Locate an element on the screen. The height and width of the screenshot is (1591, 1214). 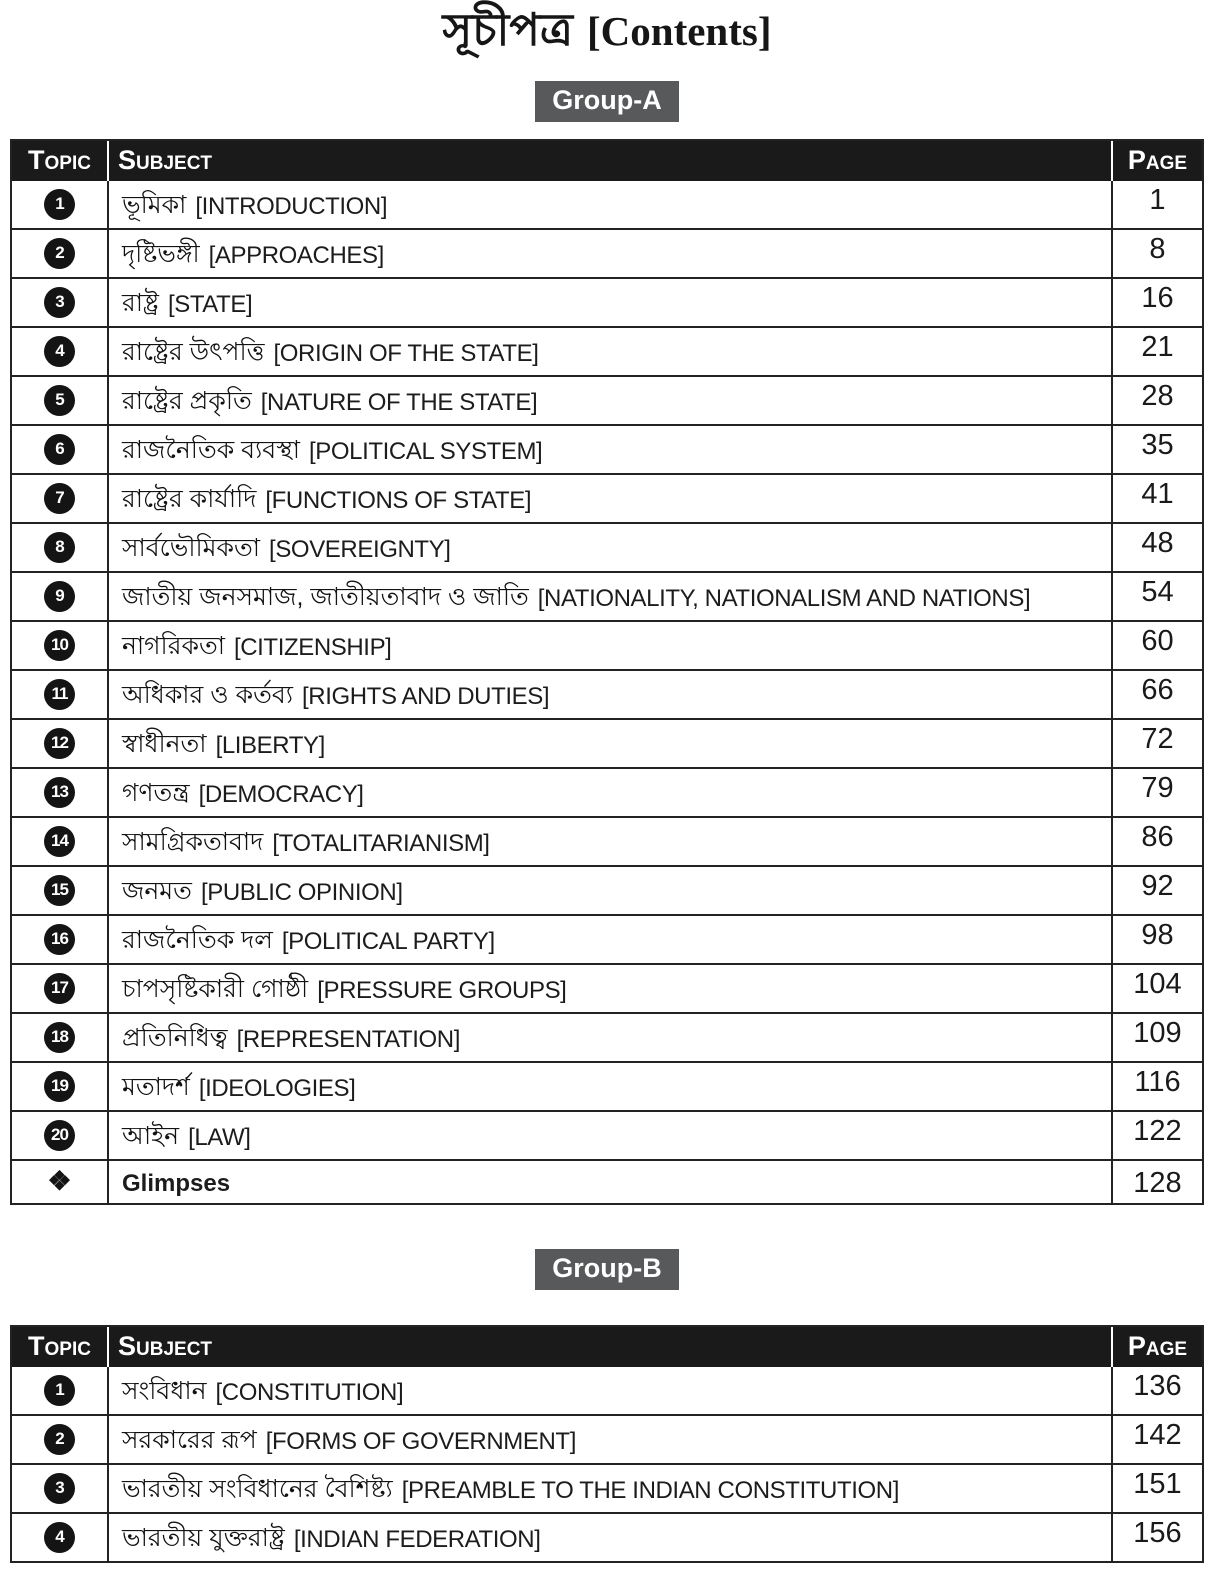
subject-cell: জনমত [PUBLIC OPINION] is located at coordinates (609, 890).